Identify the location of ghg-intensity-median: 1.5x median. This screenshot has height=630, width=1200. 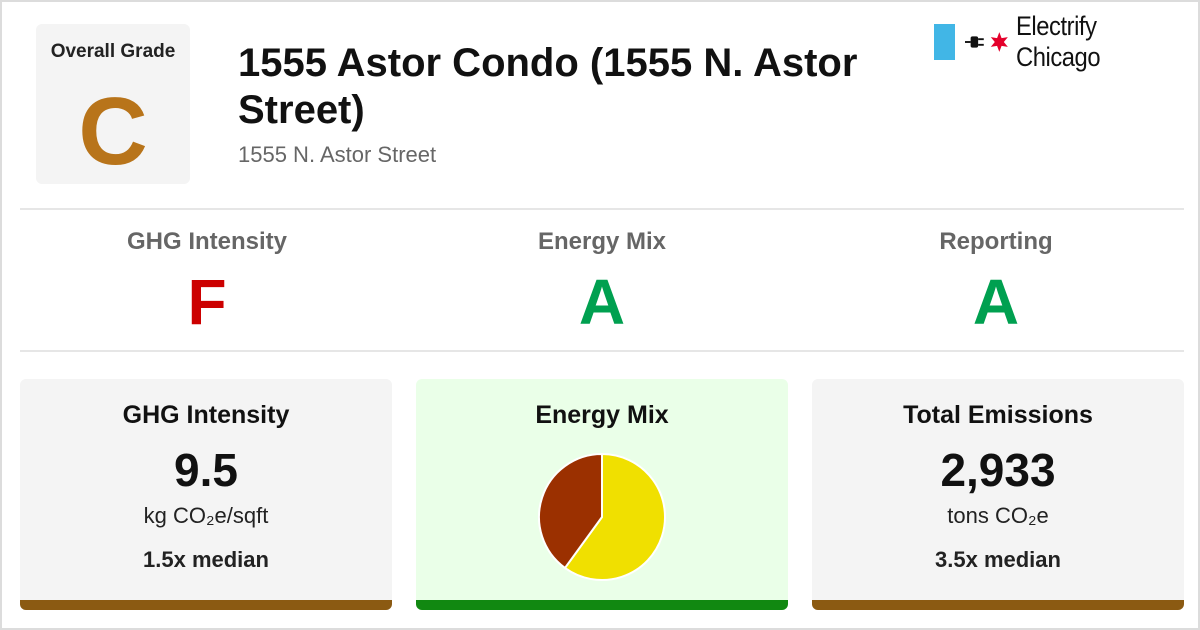
(206, 559).